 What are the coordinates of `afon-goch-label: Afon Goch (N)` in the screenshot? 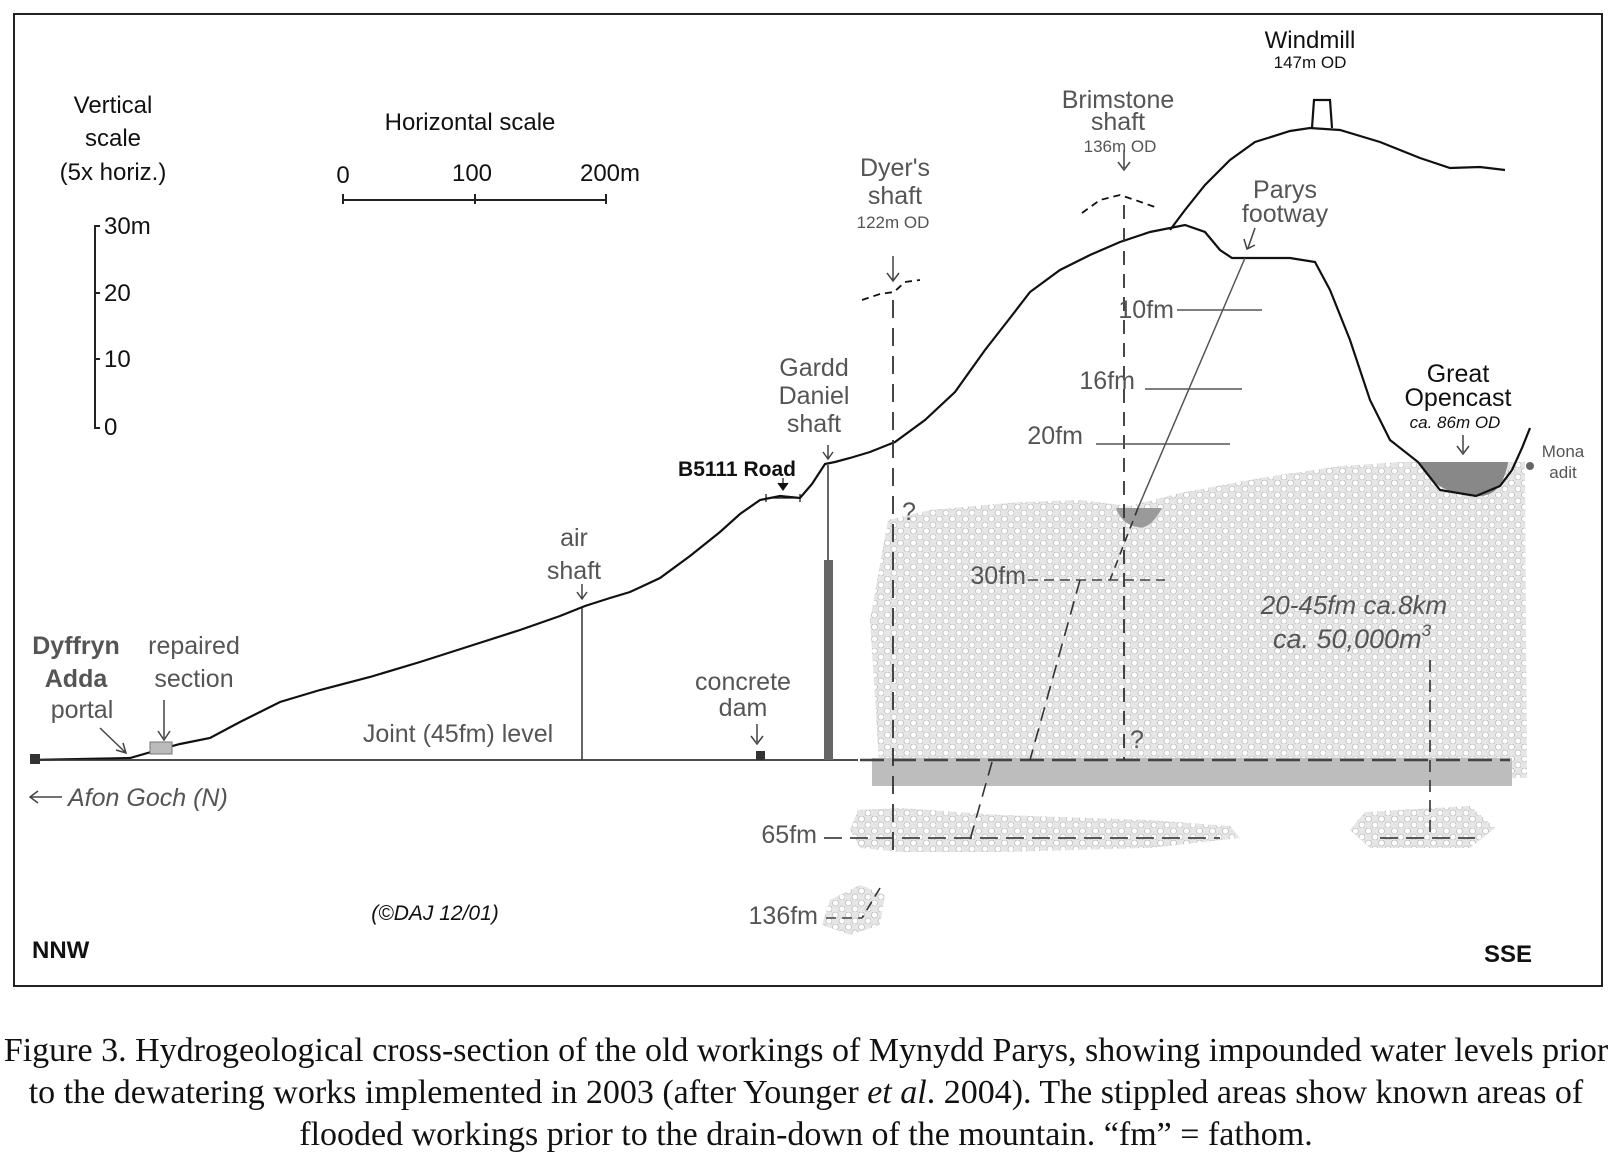 It's located at (147, 798).